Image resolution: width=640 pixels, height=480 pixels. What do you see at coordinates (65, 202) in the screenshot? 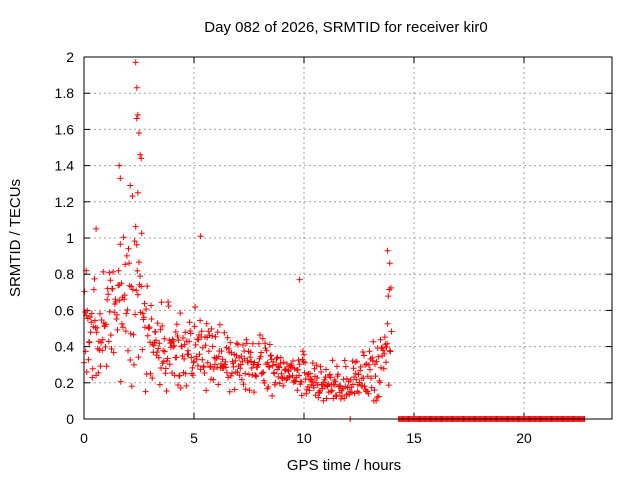
I see `y-tick-label: 1.2` at bounding box center [65, 202].